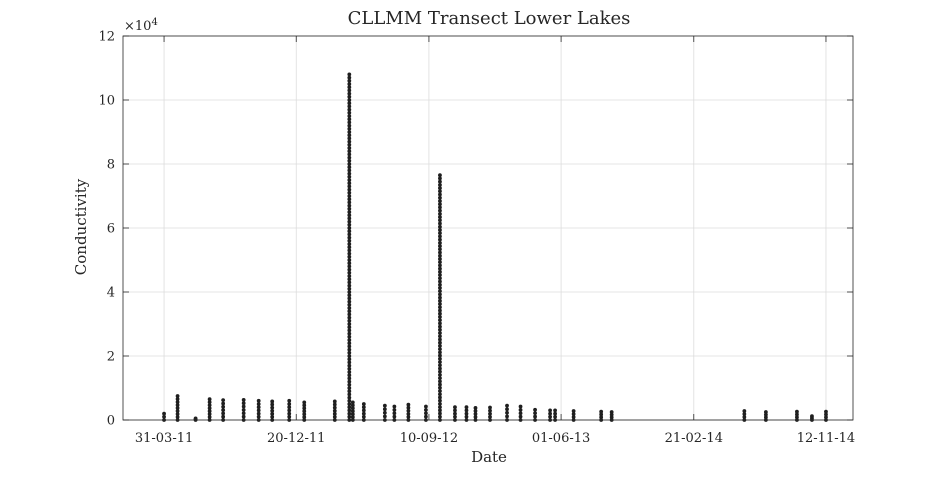 The width and height of the screenshot is (945, 477). What do you see at coordinates (694, 438) in the screenshot?
I see `x-tick-label: 21-02-14` at bounding box center [694, 438].